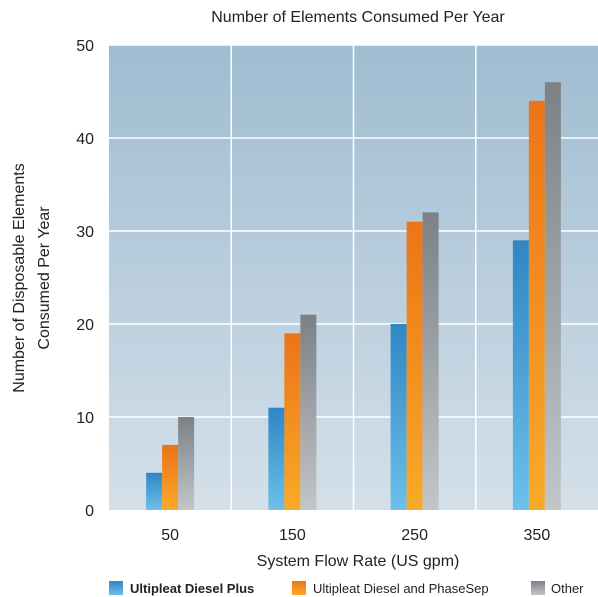  I want to click on y-tick-label: 50, so click(85, 46).